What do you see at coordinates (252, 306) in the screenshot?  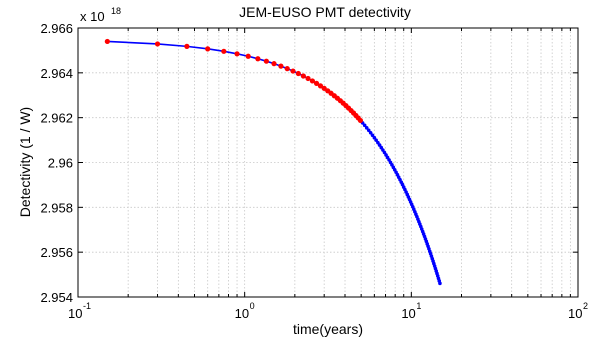 I see `x-tick-exp: 0` at bounding box center [252, 306].